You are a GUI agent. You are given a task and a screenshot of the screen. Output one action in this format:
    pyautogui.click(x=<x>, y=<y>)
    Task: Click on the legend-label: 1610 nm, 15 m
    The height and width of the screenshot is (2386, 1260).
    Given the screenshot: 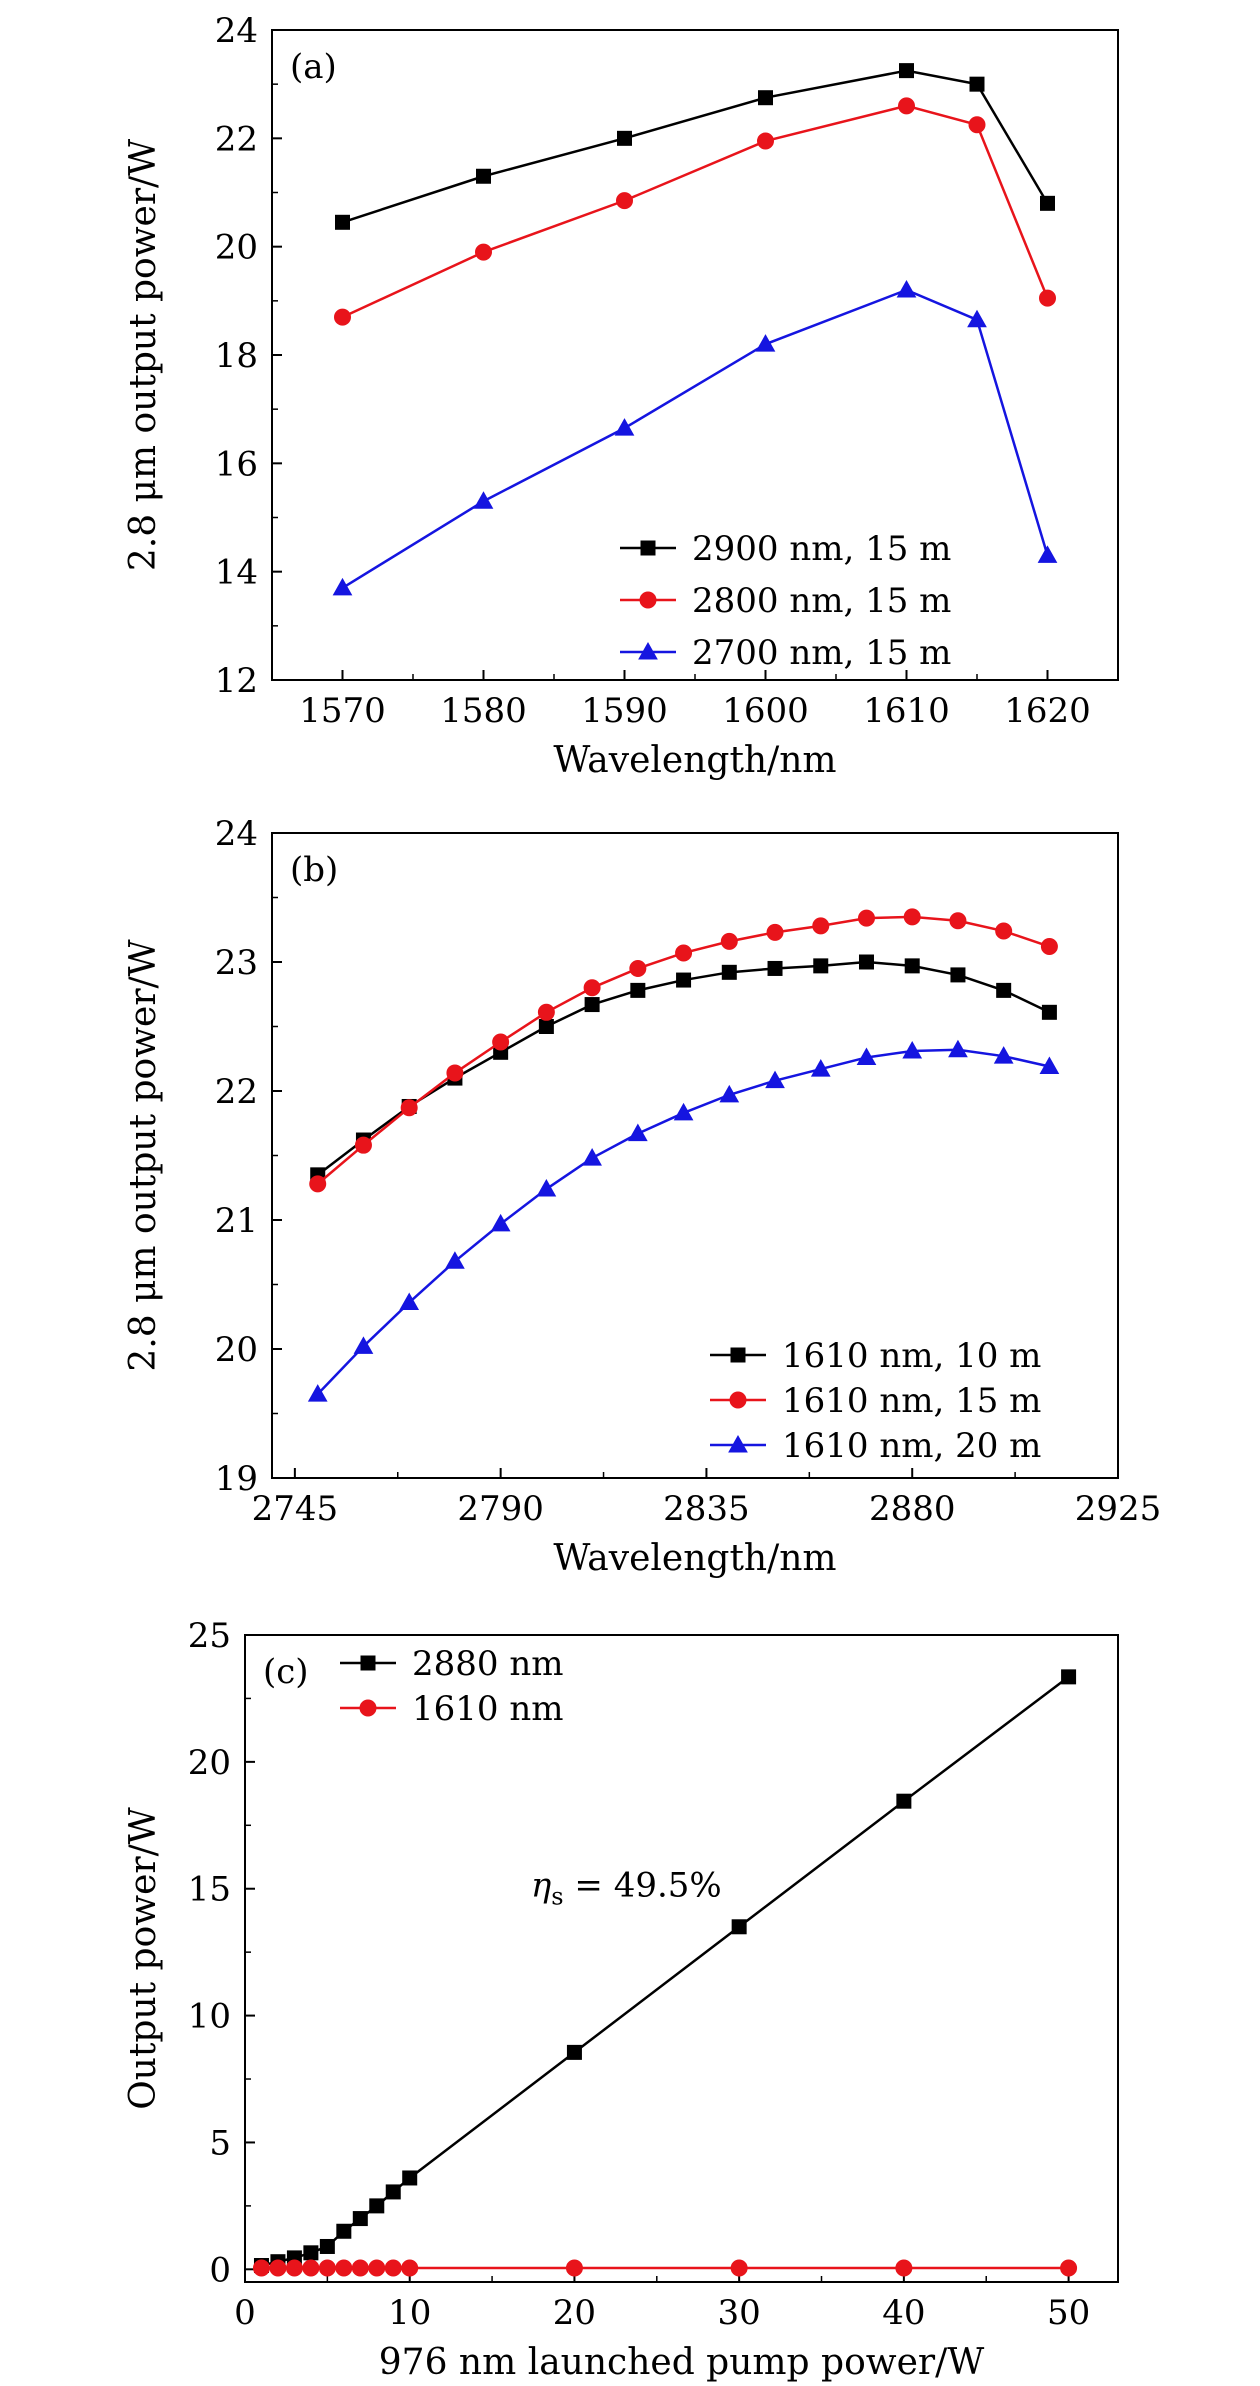 What is the action you would take?
    pyautogui.click(x=911, y=1401)
    